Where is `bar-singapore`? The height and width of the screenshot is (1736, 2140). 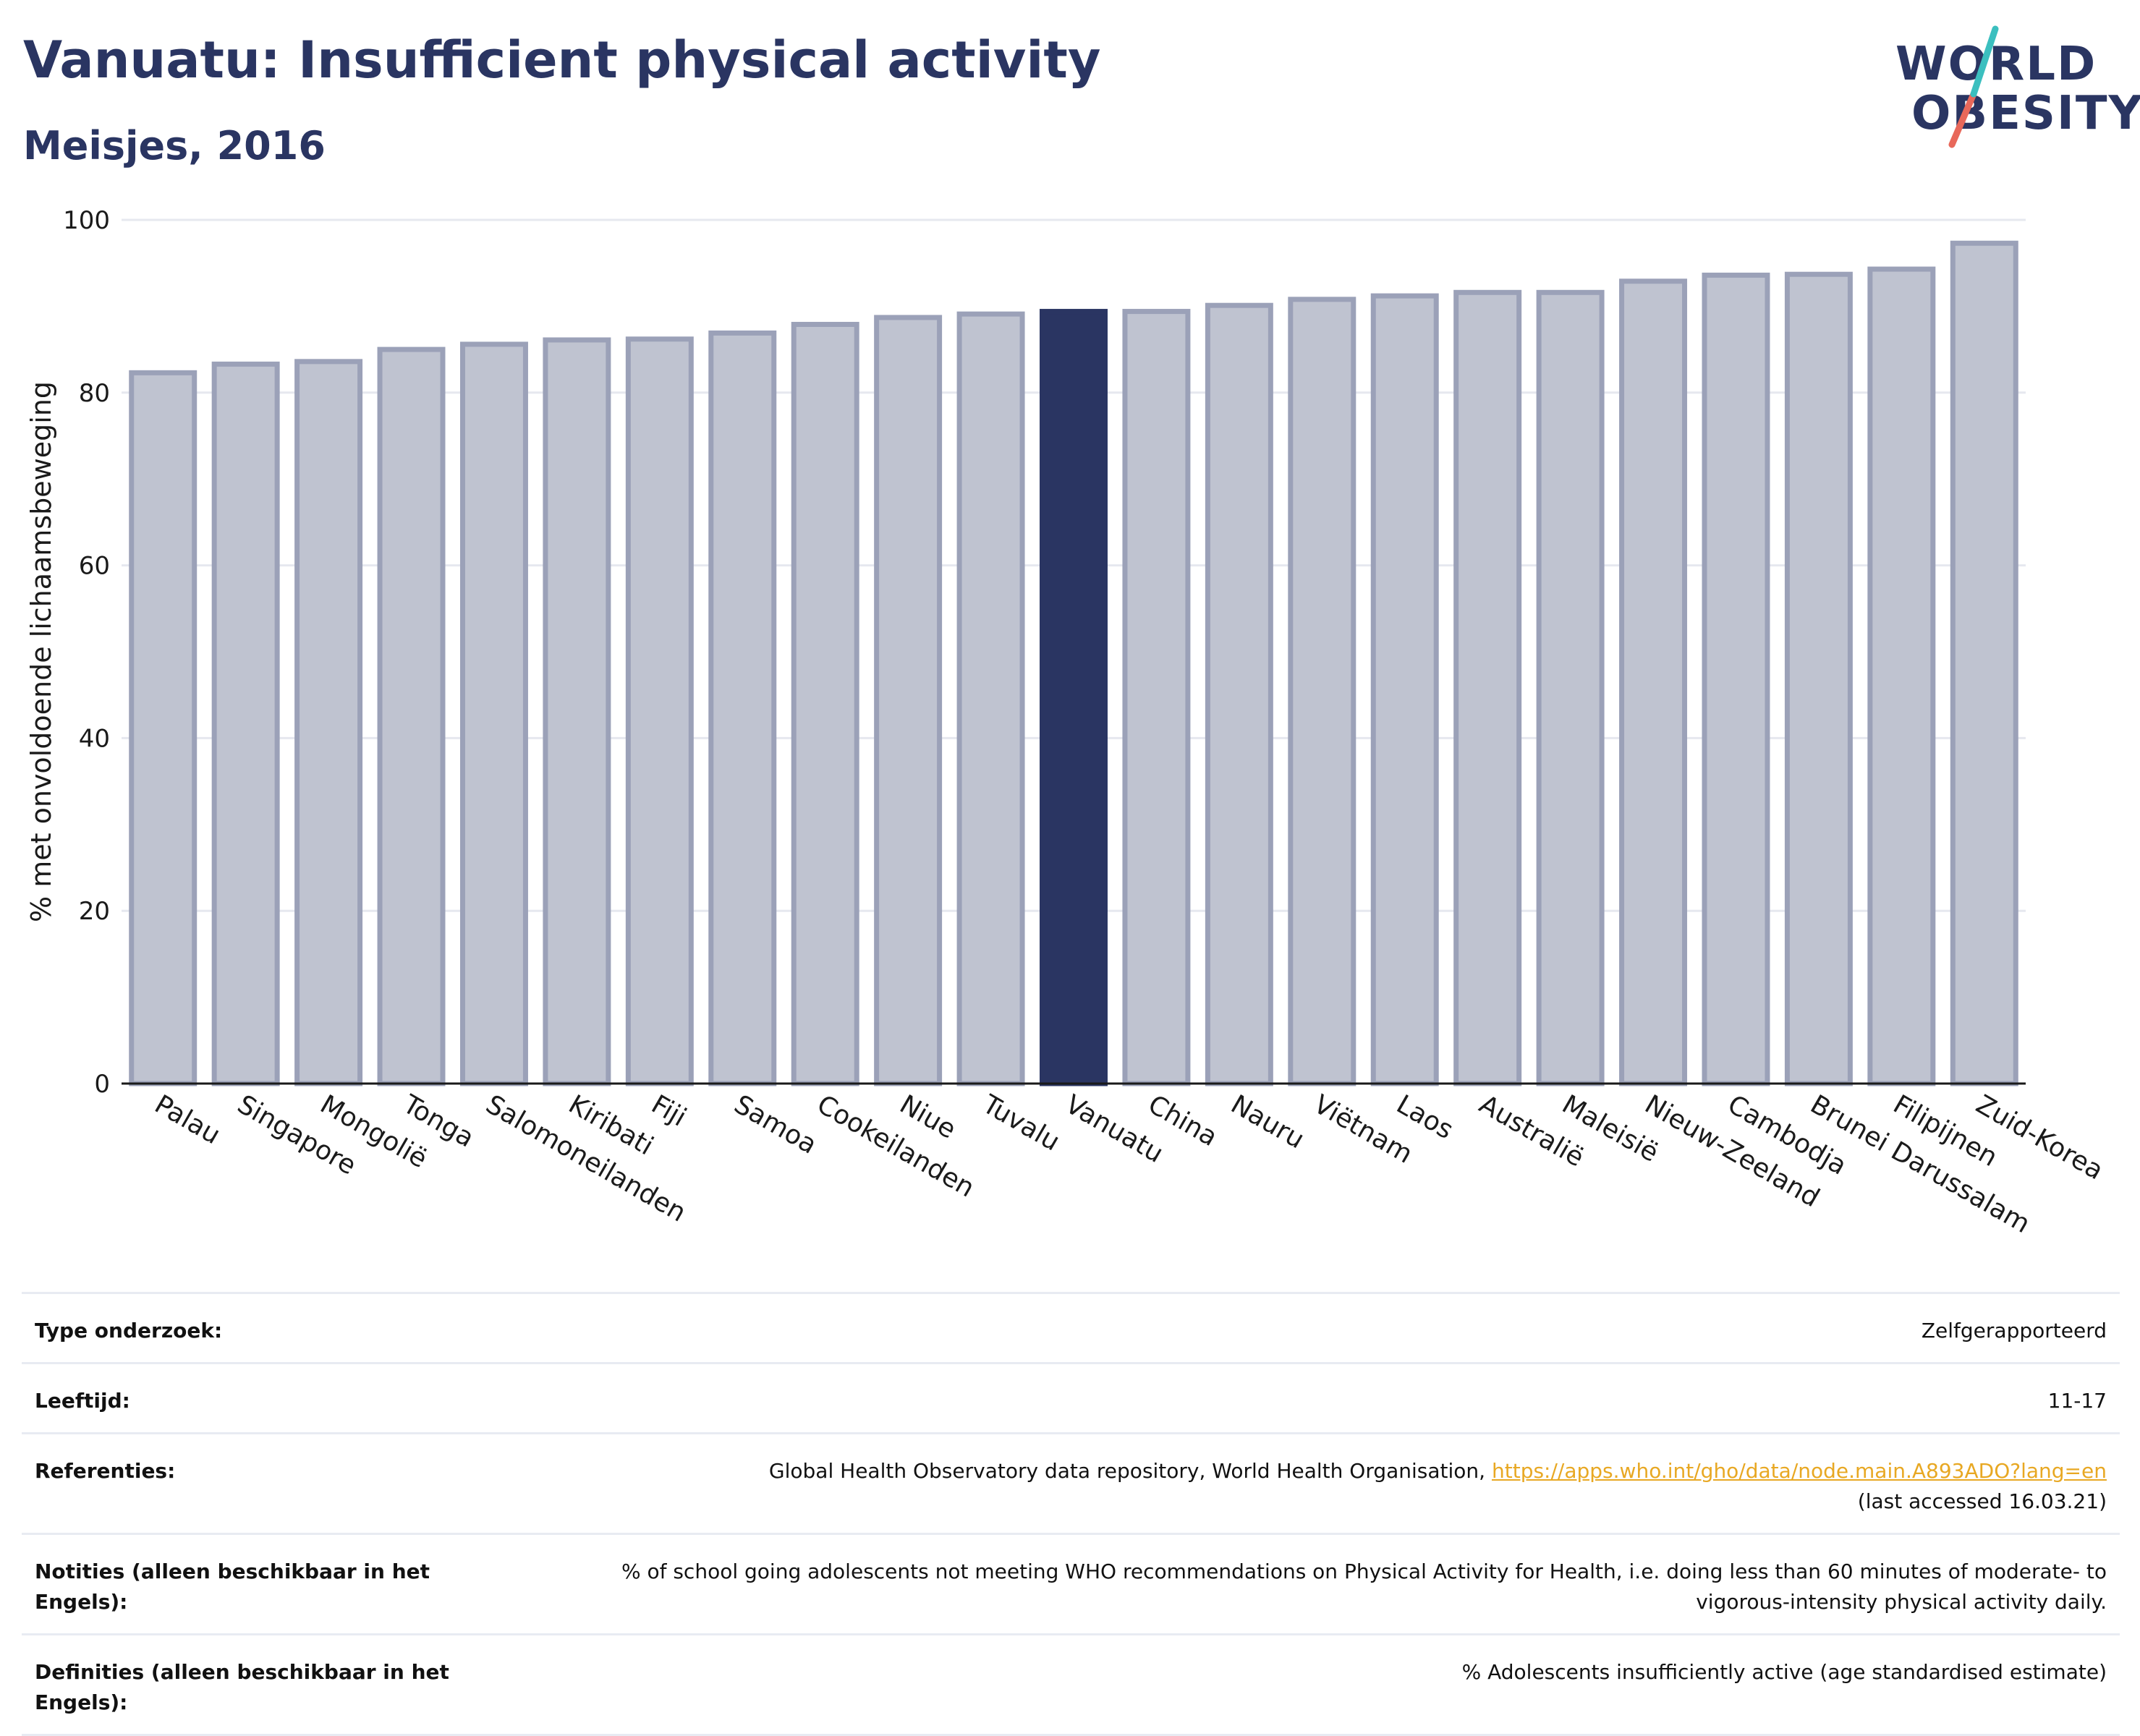
bar-singapore is located at coordinates (245, 724).